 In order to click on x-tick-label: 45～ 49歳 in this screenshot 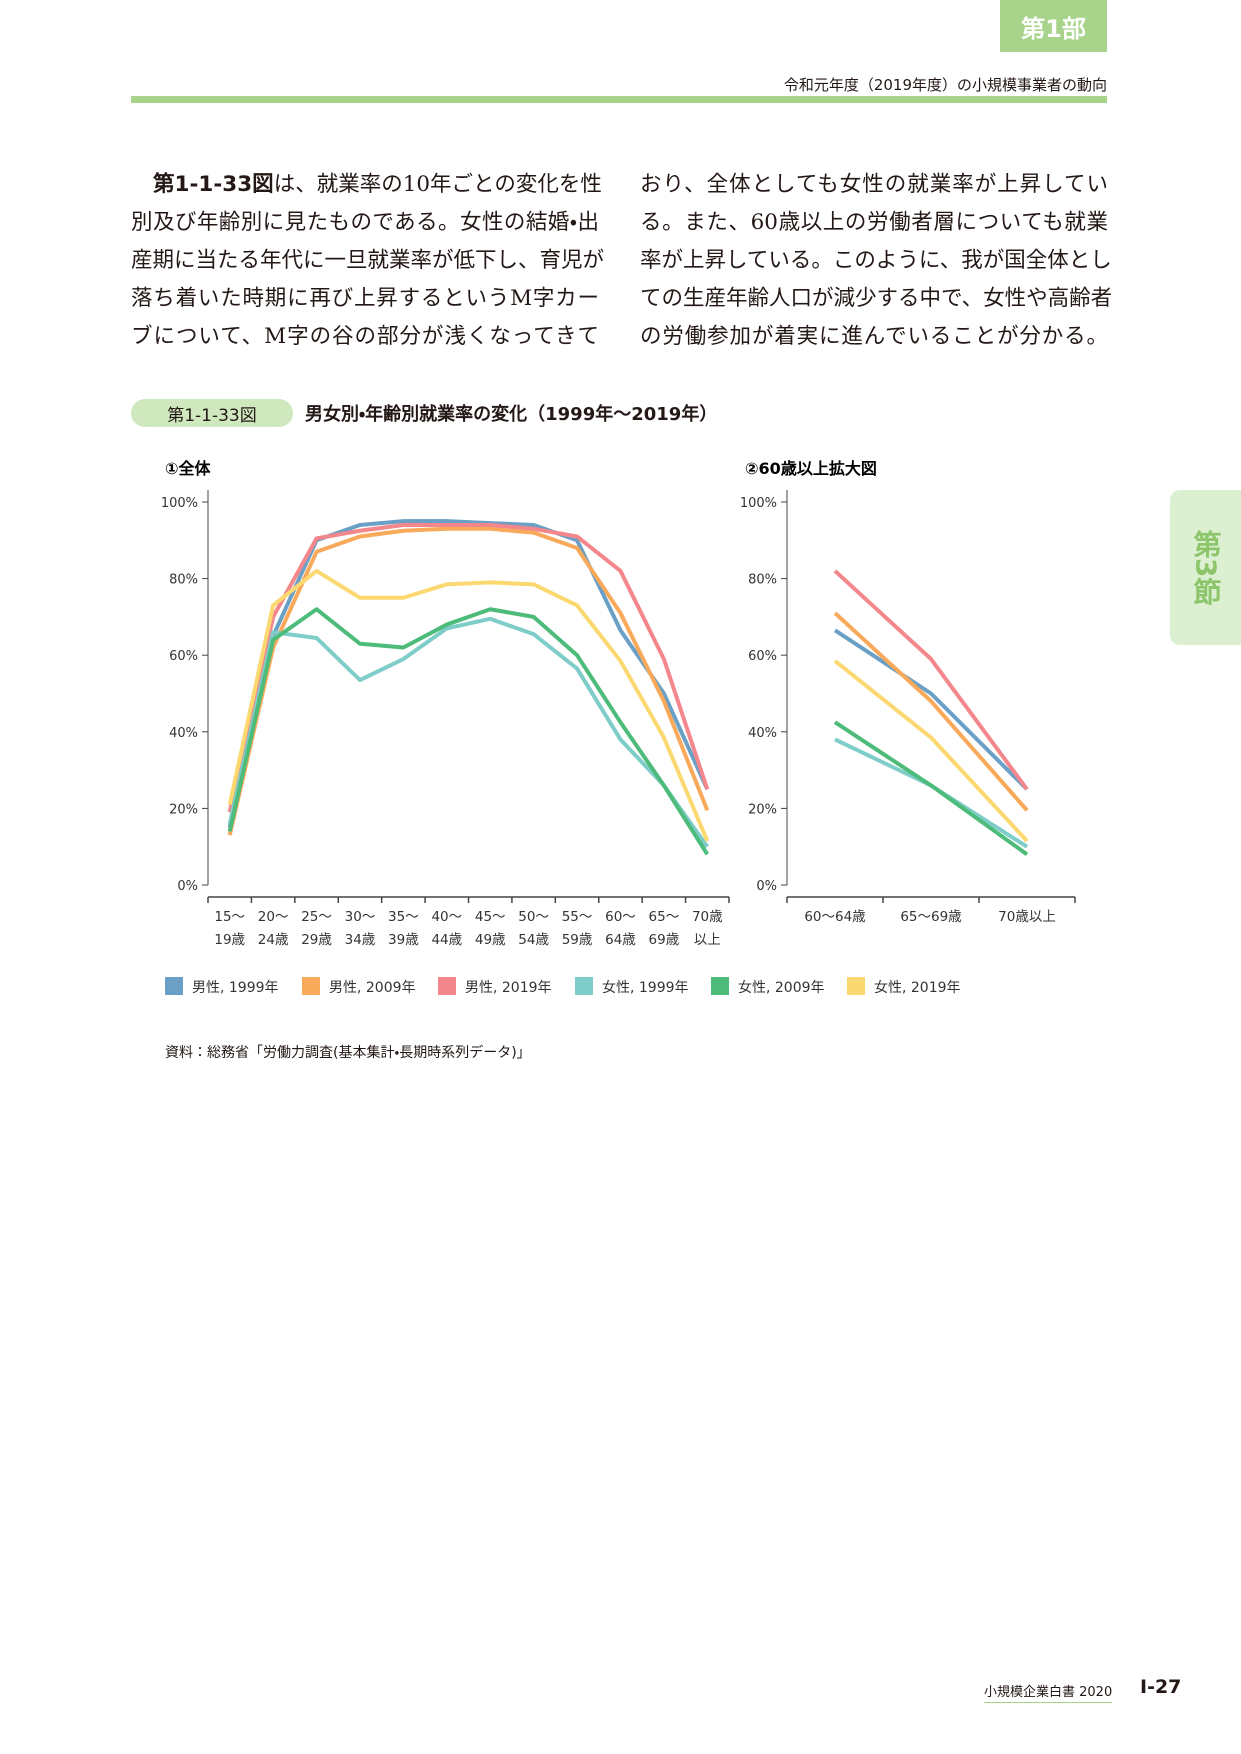, I will do `click(490, 928)`.